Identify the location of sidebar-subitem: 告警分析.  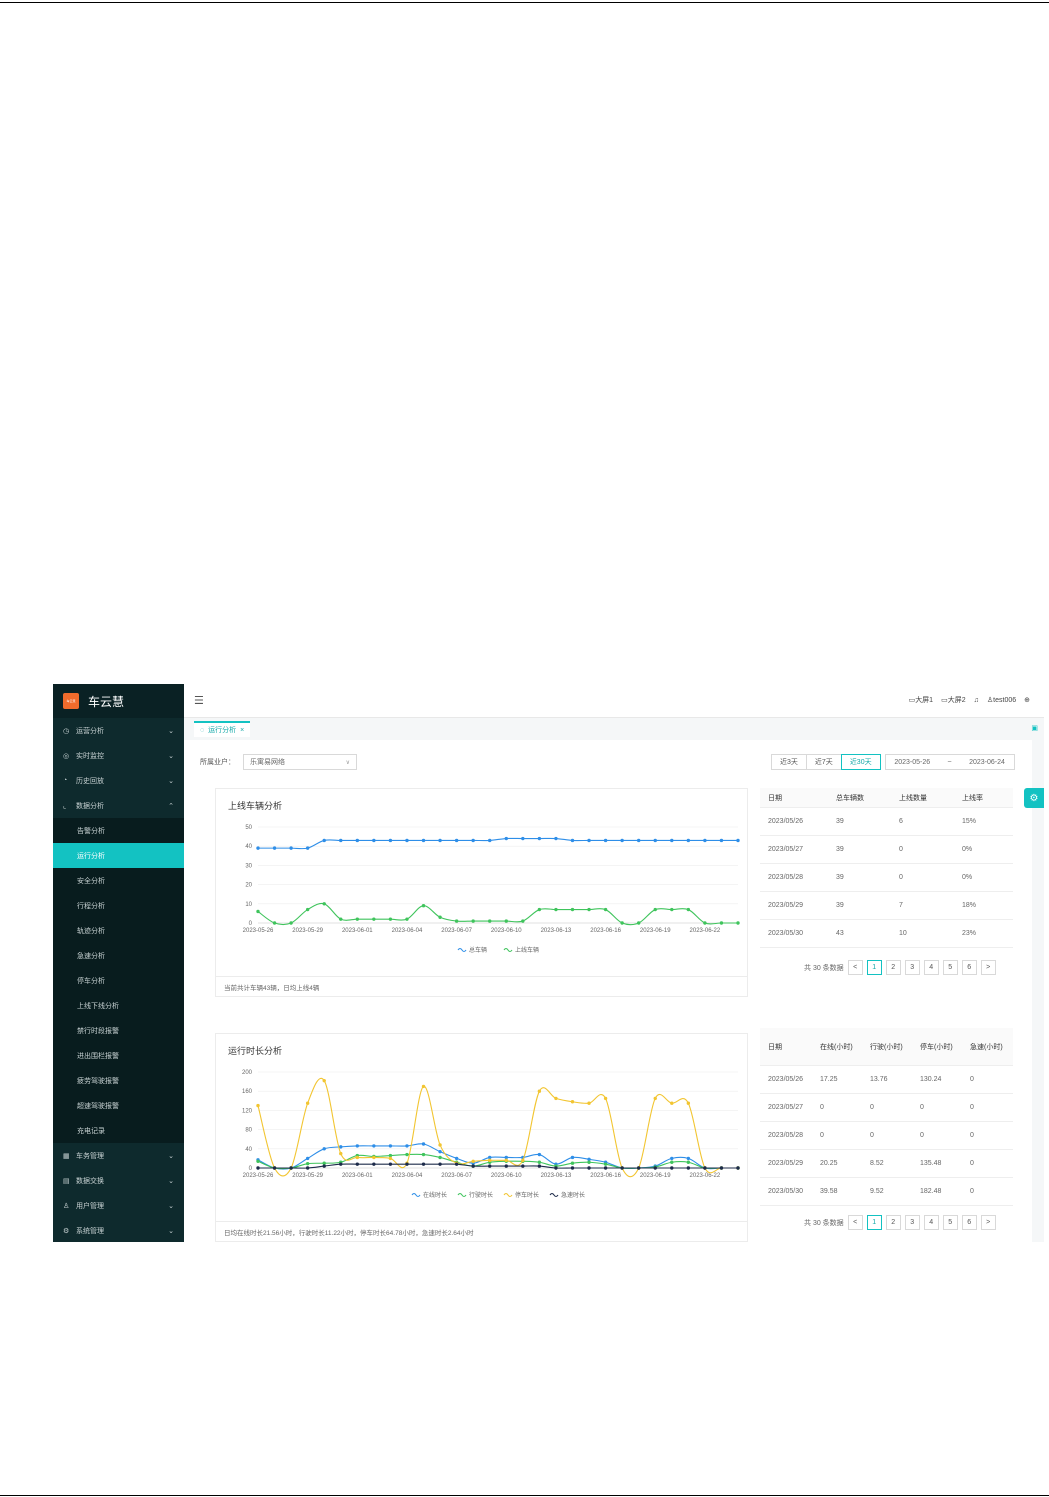
(118, 830).